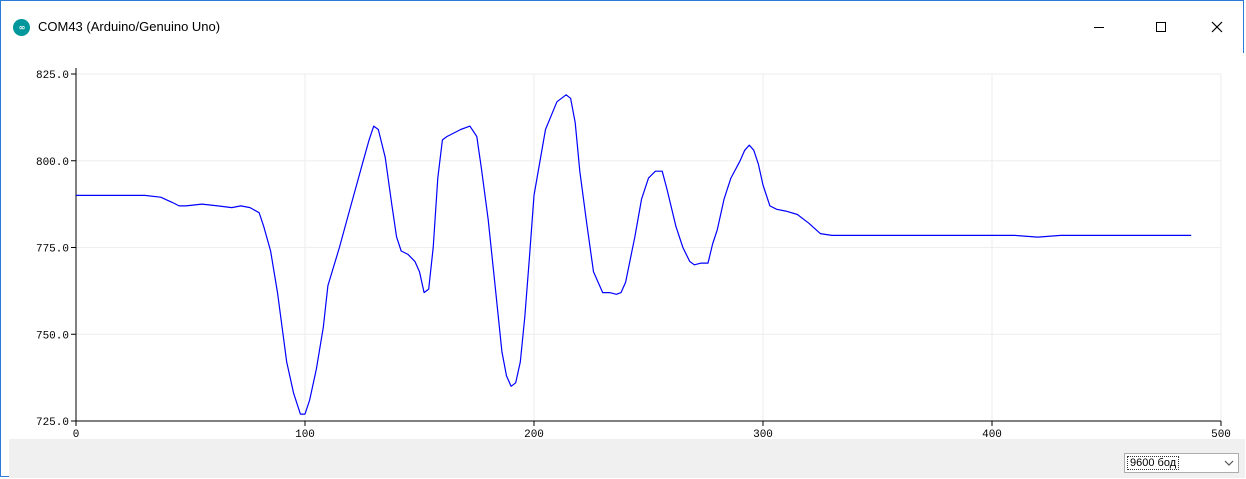  What do you see at coordinates (21, 27) in the screenshot?
I see `arduino-logo-icon: ∞` at bounding box center [21, 27].